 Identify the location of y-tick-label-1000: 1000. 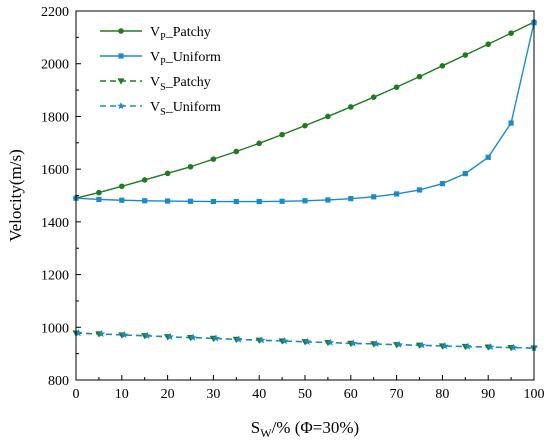
(55, 328).